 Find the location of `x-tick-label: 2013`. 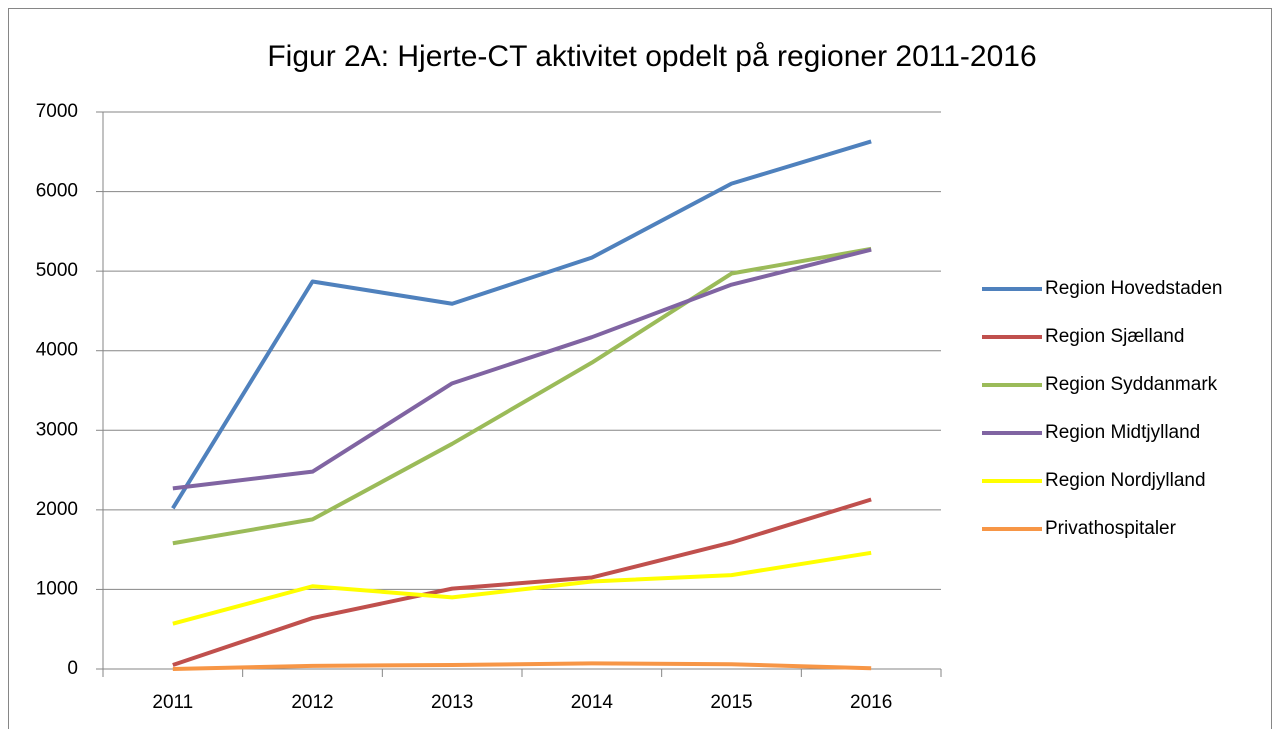

x-tick-label: 2013 is located at coordinates (452, 702).